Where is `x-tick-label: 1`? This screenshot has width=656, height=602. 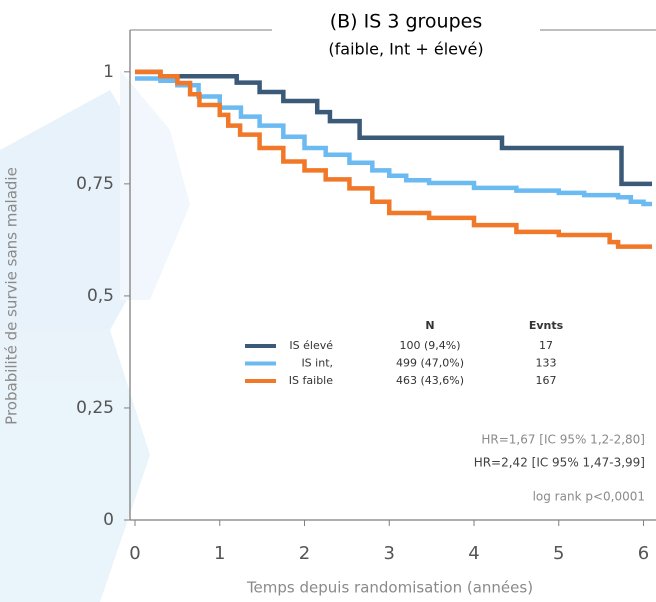 x-tick-label: 1 is located at coordinates (219, 553).